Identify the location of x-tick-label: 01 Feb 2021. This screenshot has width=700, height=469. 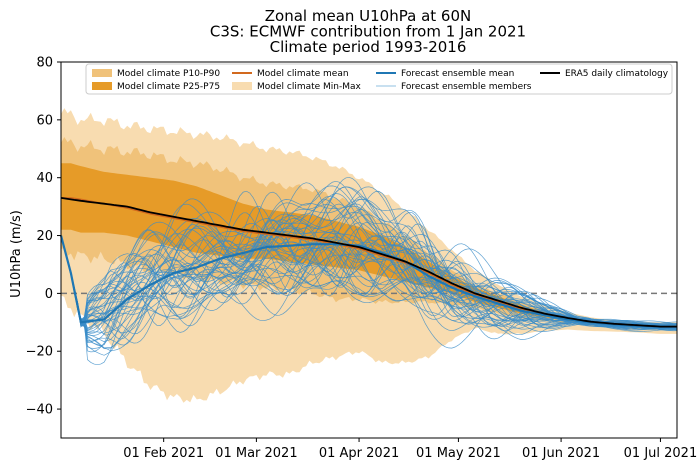
(163, 453).